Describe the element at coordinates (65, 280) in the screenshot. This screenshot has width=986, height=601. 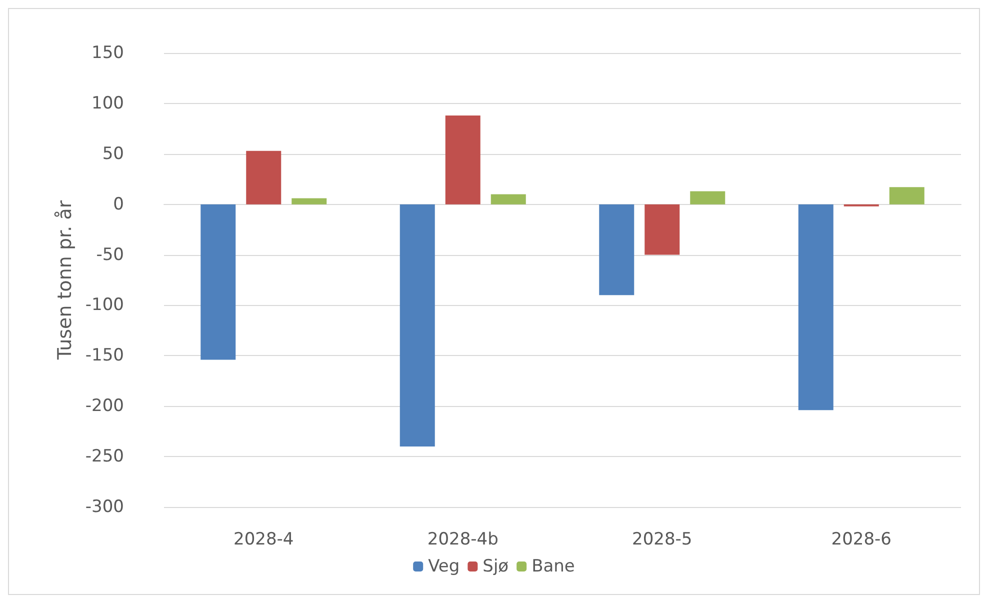
I see `y-axis-title: Tusen tonn pr. år` at that location.